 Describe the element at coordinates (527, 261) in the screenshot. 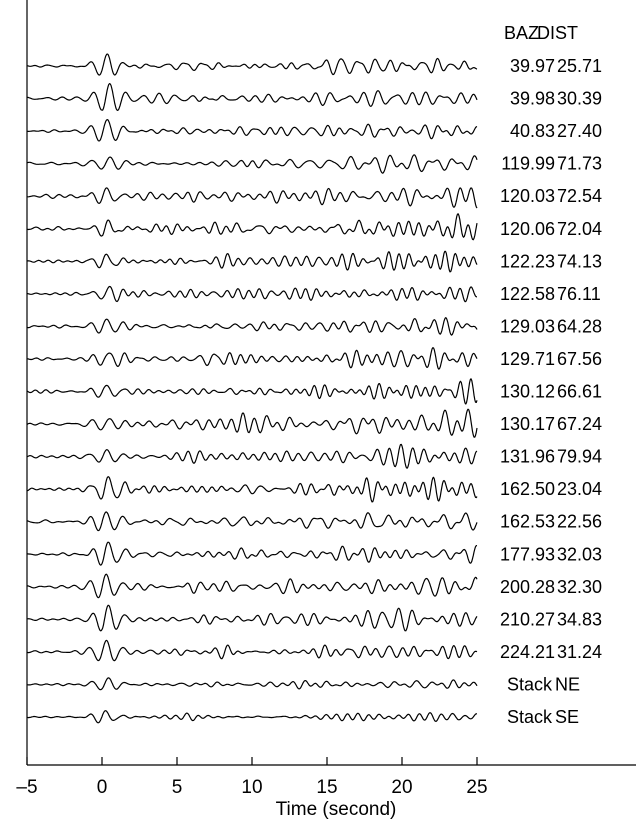

I see `trace-baz-label: 122.23` at that location.